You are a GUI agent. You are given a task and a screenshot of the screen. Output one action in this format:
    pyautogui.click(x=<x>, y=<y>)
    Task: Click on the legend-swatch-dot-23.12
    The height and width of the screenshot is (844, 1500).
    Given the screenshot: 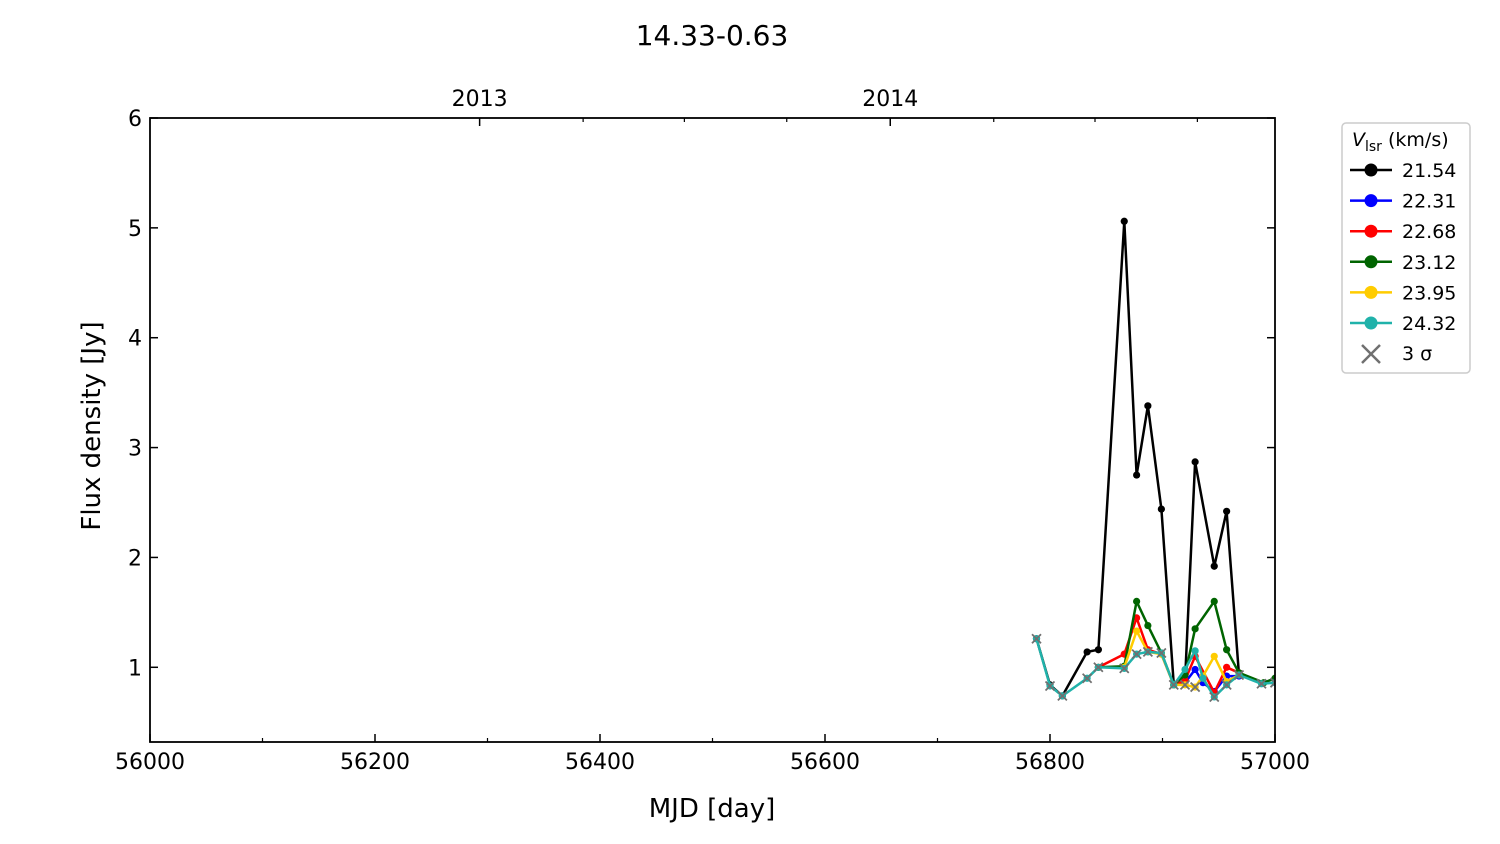 What is the action you would take?
    pyautogui.click(x=1371, y=262)
    